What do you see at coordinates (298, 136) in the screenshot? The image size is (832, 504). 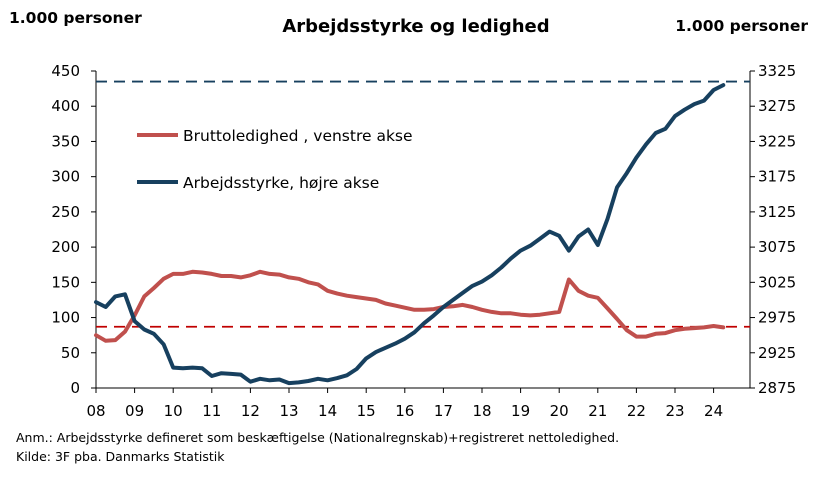 I see `legend-label-bruttoledighed: Bruttoledighed , venstre akse` at bounding box center [298, 136].